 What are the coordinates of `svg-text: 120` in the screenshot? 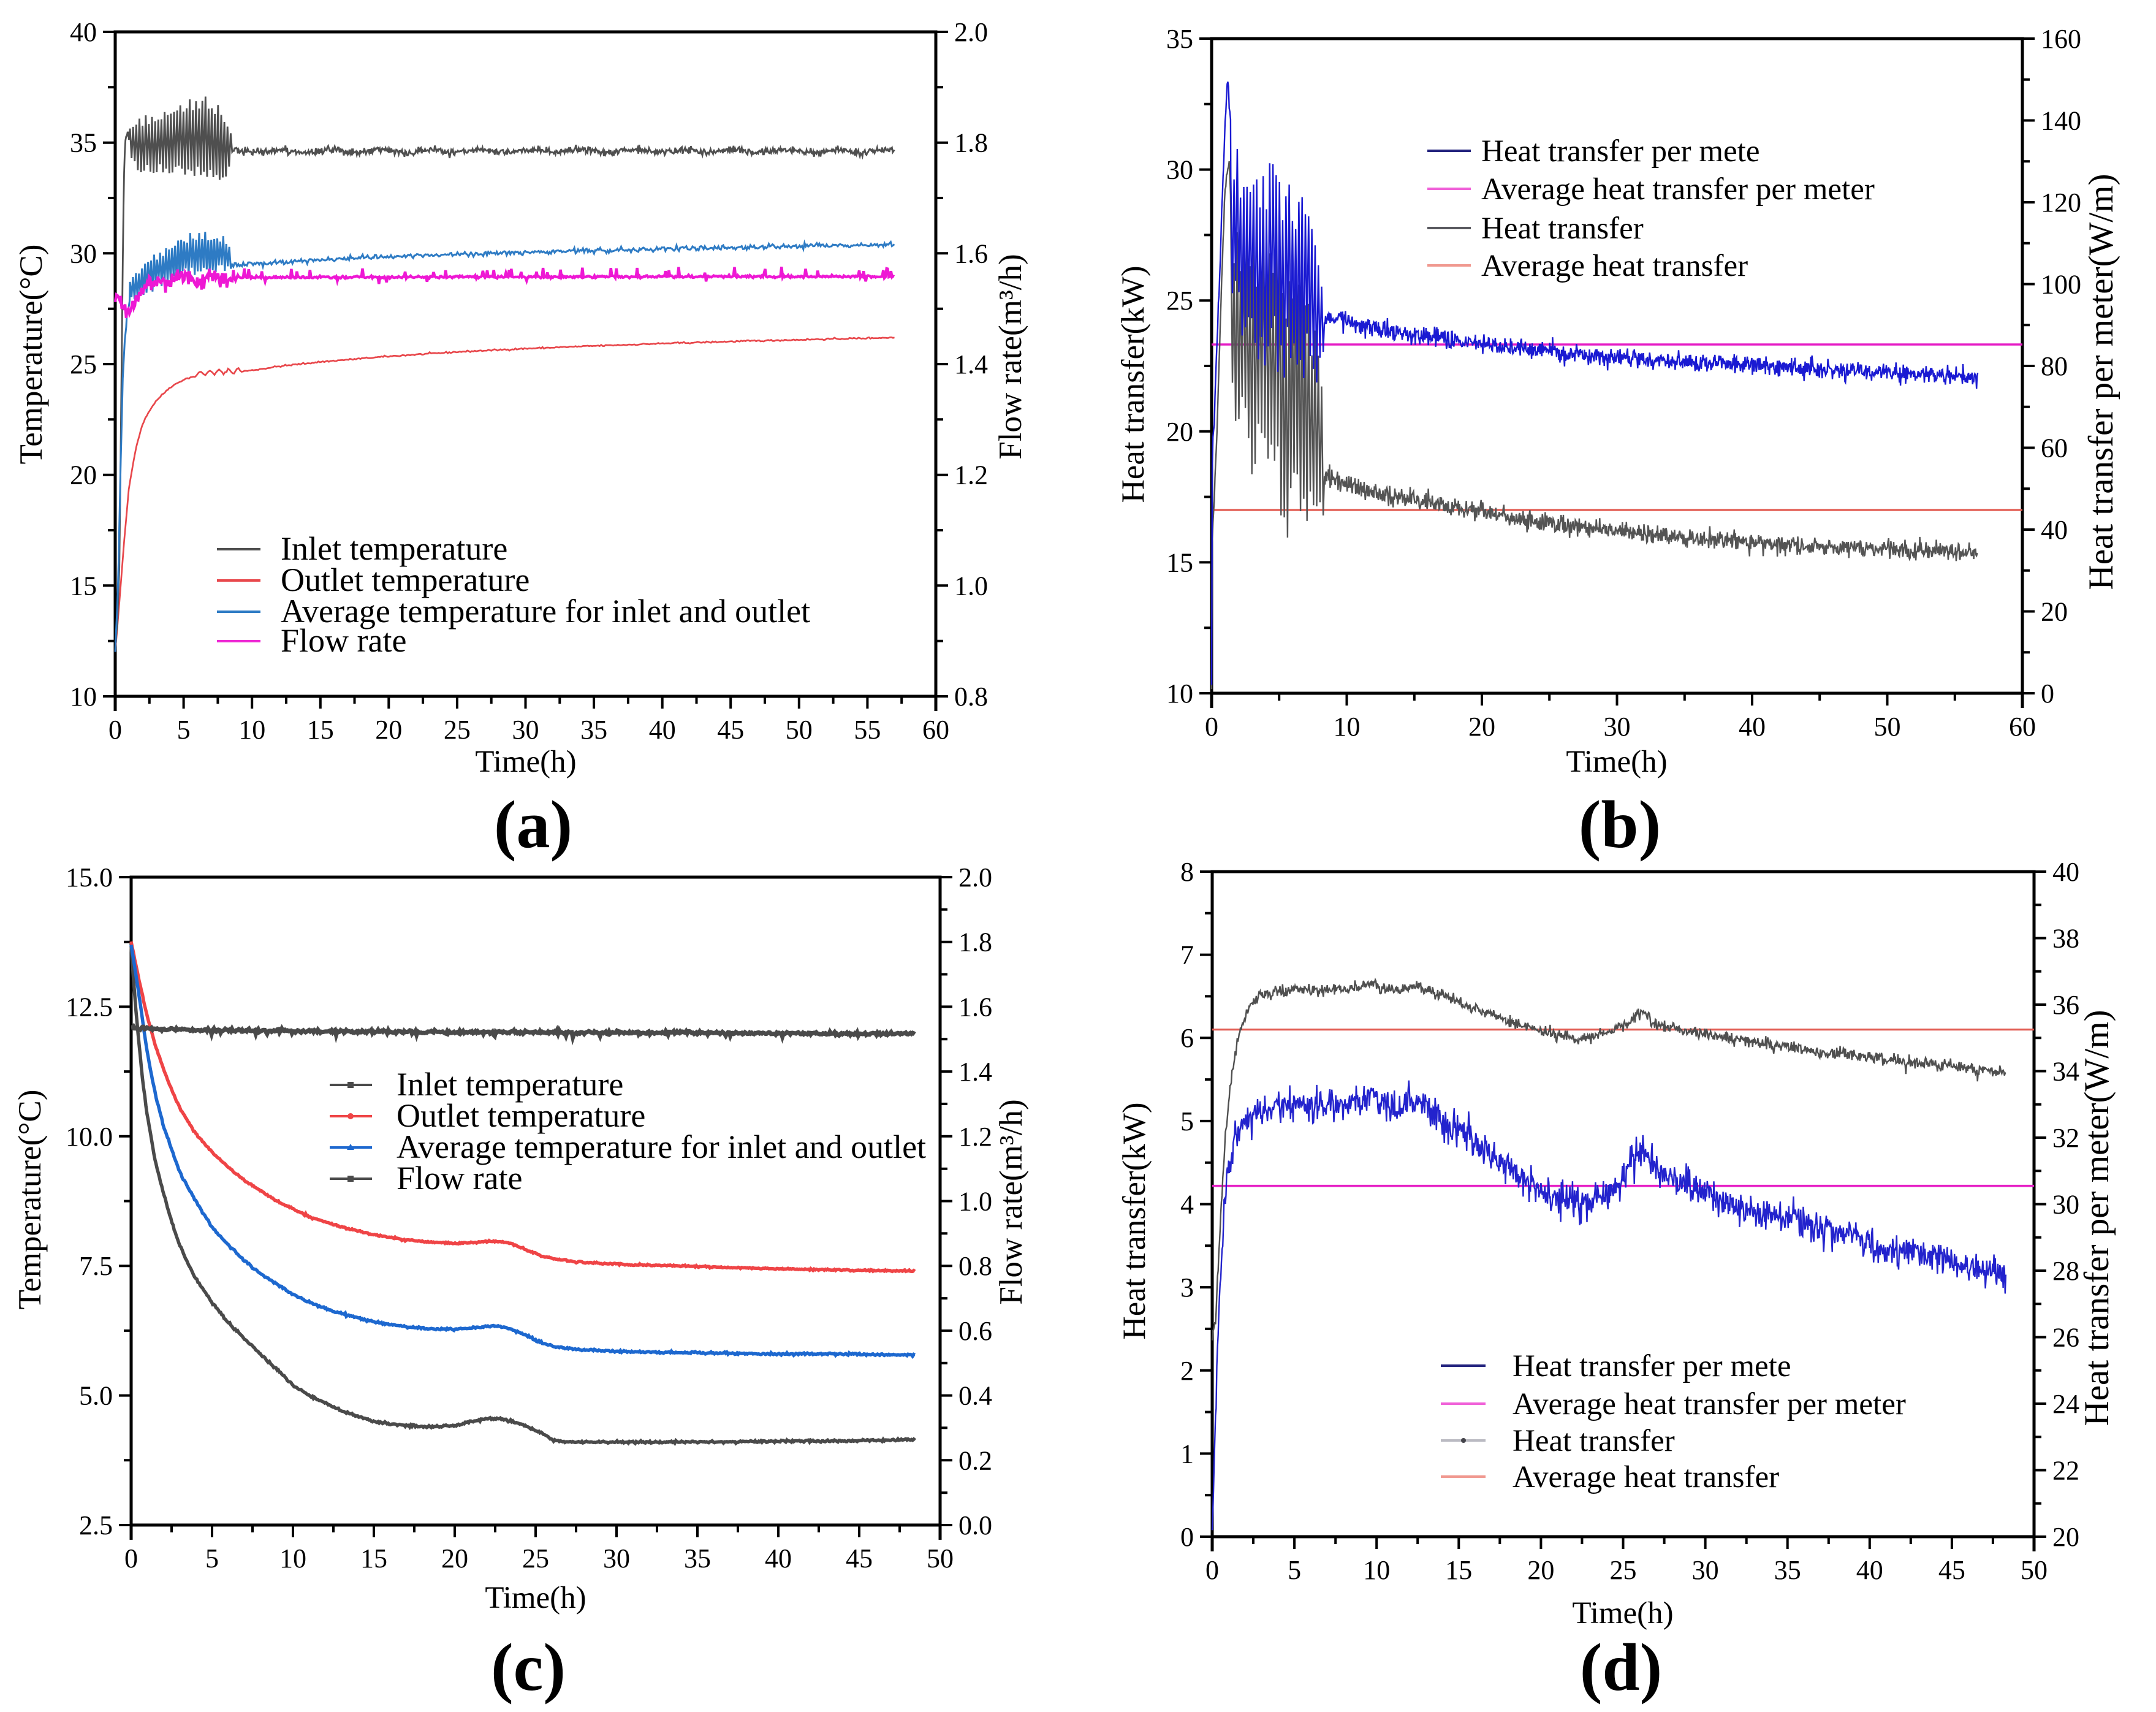 It's located at (2061, 203).